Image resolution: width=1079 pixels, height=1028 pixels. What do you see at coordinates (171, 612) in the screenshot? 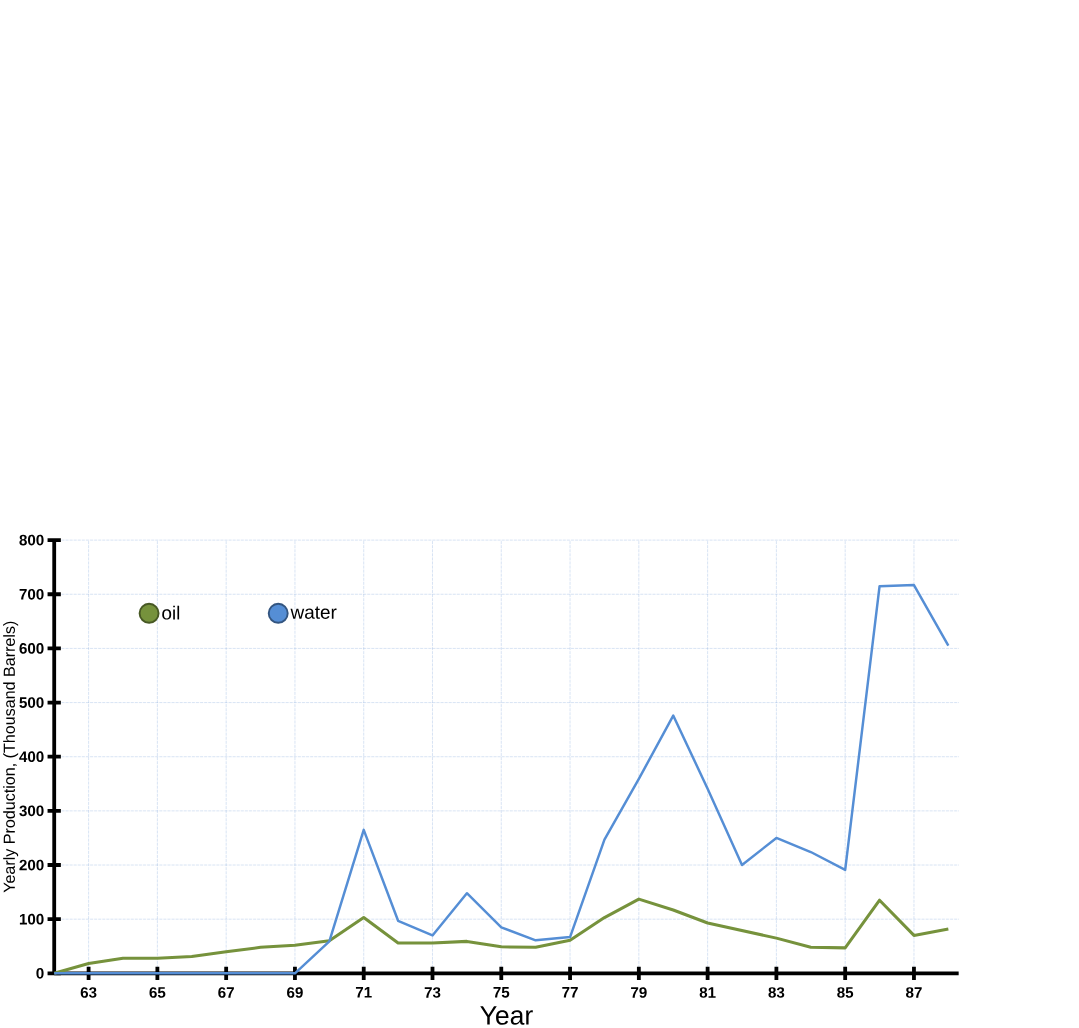
I see `legend-label: oil` at bounding box center [171, 612].